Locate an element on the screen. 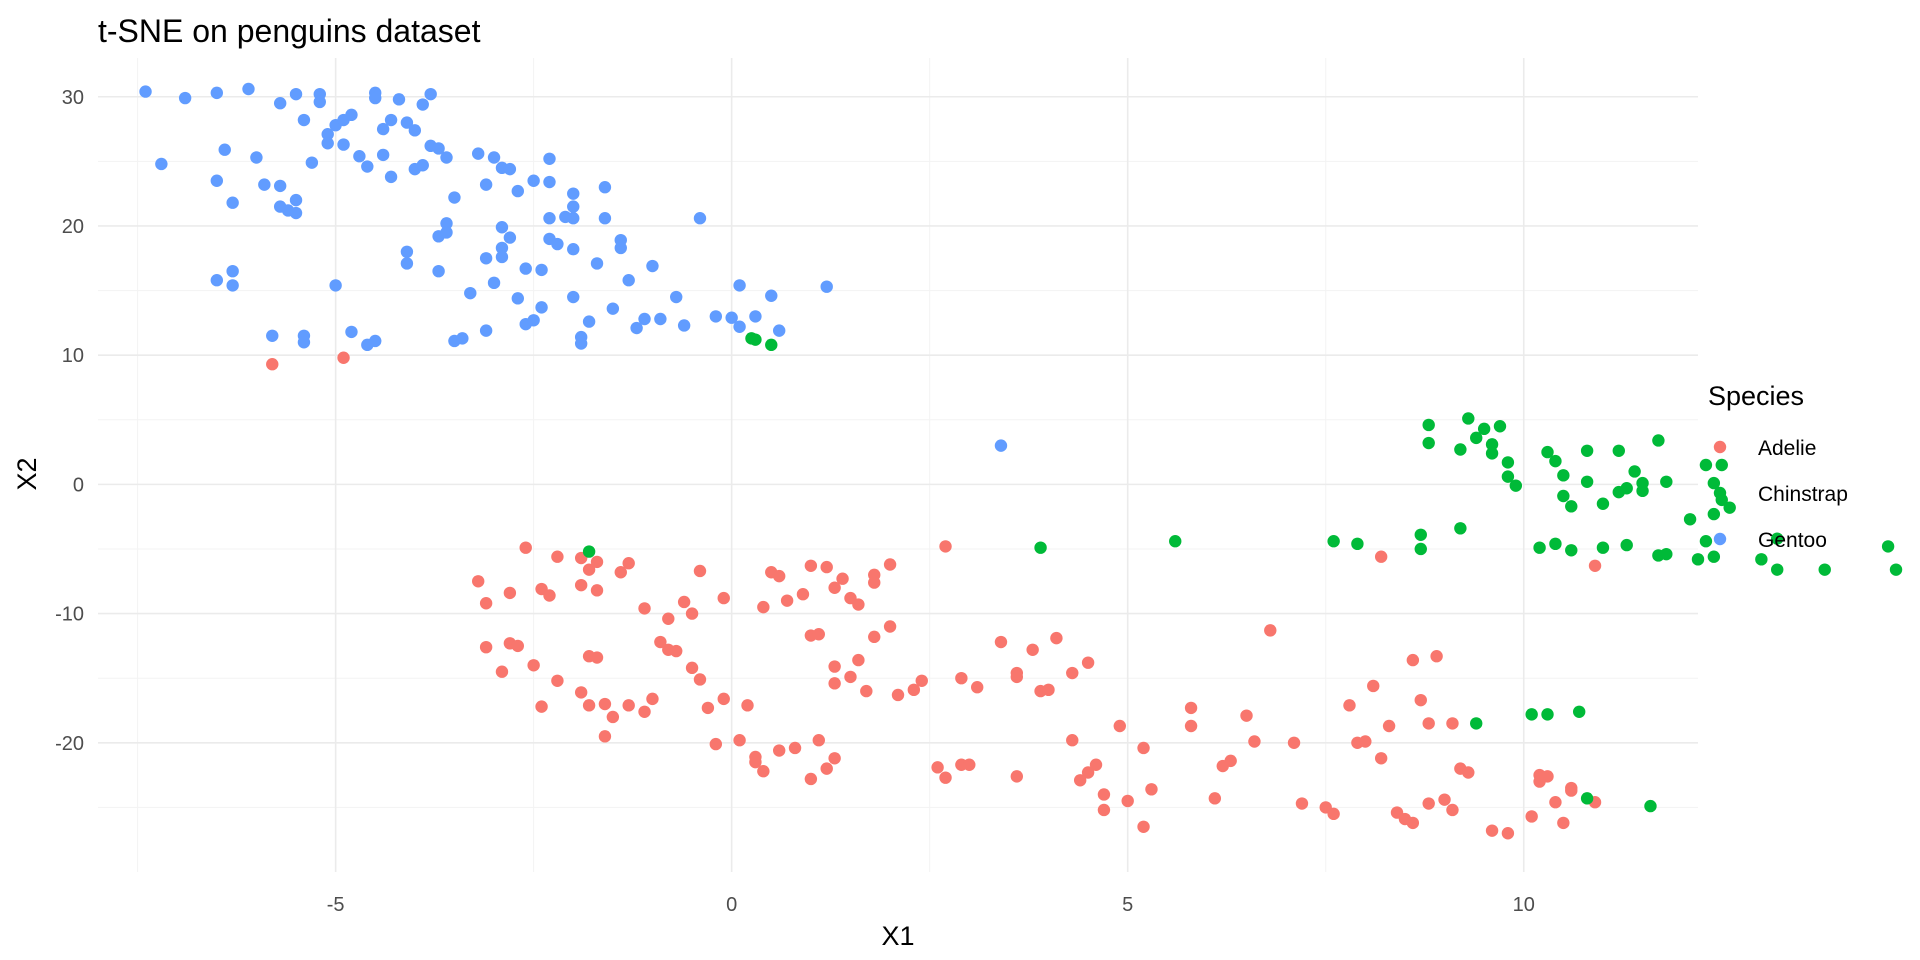  legend-label: Adelie is located at coordinates (1787, 448).